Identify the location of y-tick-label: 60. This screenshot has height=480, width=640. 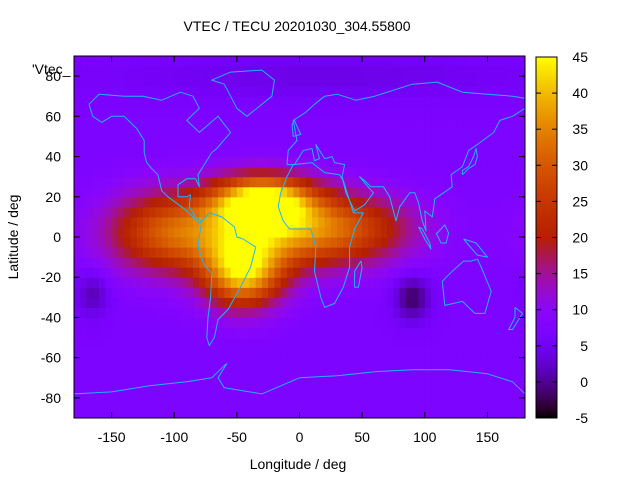
(53, 116).